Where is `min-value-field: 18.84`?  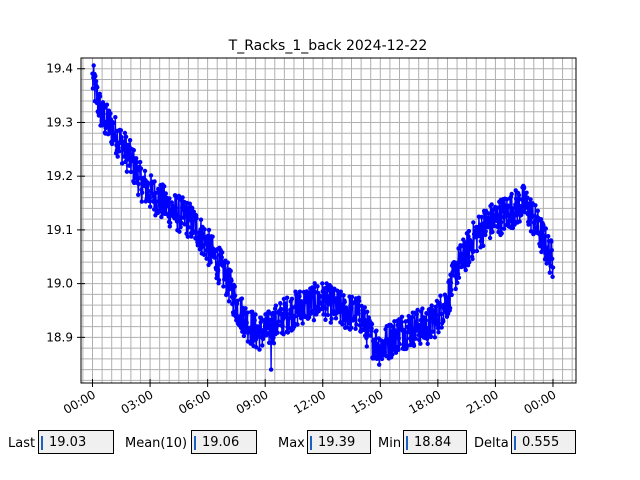
min-value-field: 18.84 is located at coordinates (435, 442).